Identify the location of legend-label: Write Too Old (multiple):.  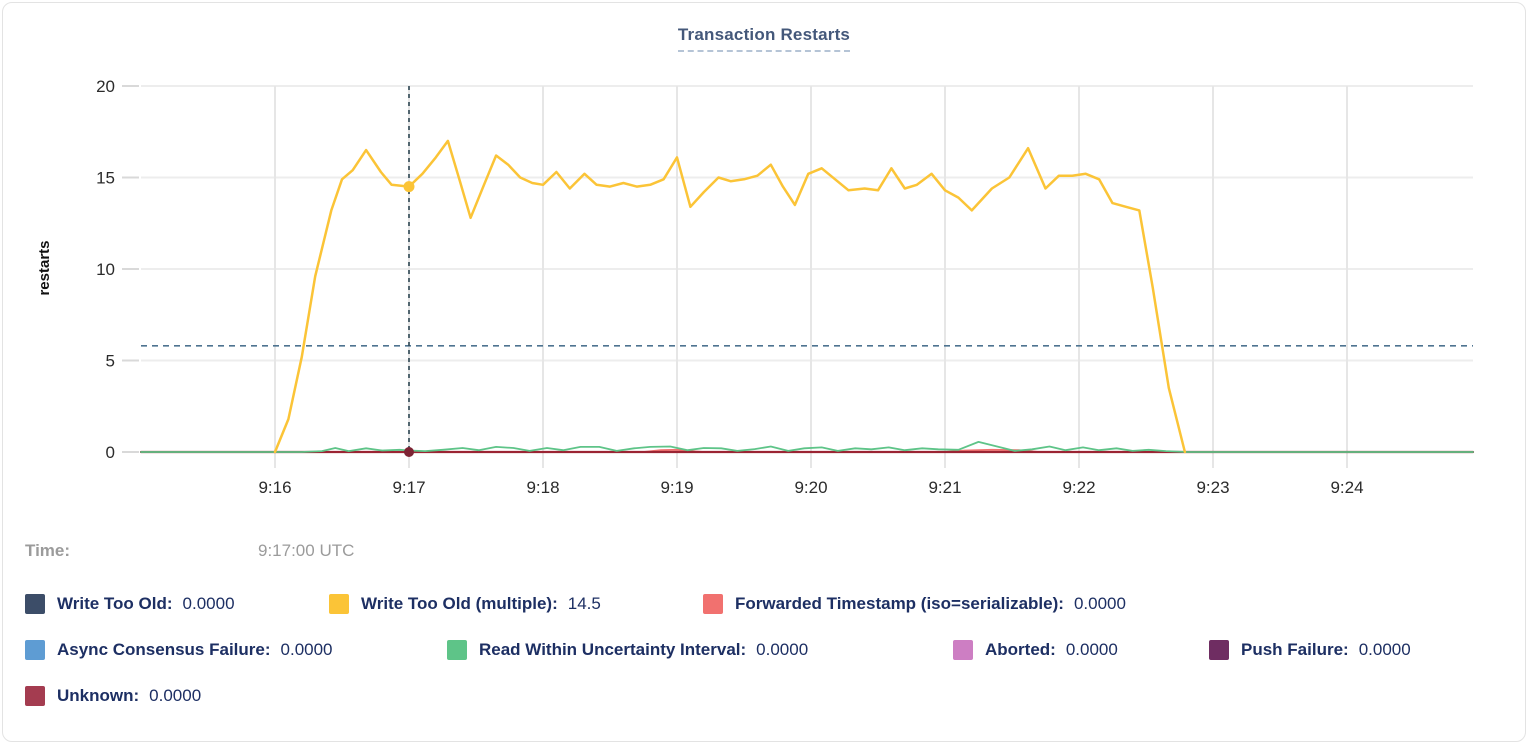
(459, 603).